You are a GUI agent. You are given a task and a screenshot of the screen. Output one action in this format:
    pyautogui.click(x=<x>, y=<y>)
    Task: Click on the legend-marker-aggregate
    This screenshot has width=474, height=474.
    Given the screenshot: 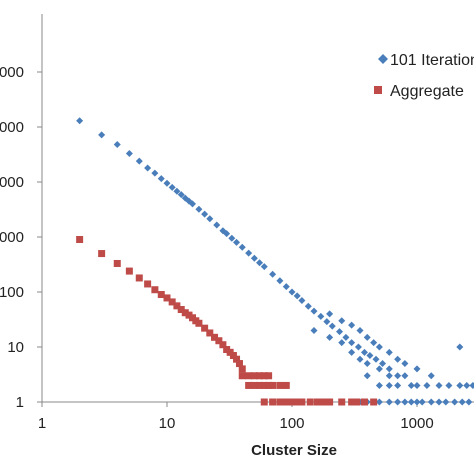 What is the action you would take?
    pyautogui.click(x=378, y=90)
    